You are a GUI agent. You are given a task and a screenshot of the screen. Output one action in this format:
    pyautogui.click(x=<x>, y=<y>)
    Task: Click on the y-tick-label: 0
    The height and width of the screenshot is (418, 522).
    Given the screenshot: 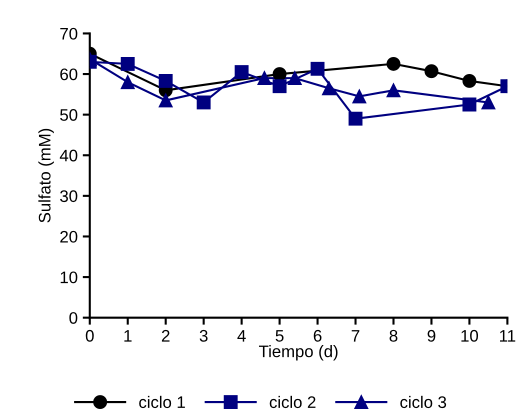 What is the action you would take?
    pyautogui.click(x=73, y=318)
    